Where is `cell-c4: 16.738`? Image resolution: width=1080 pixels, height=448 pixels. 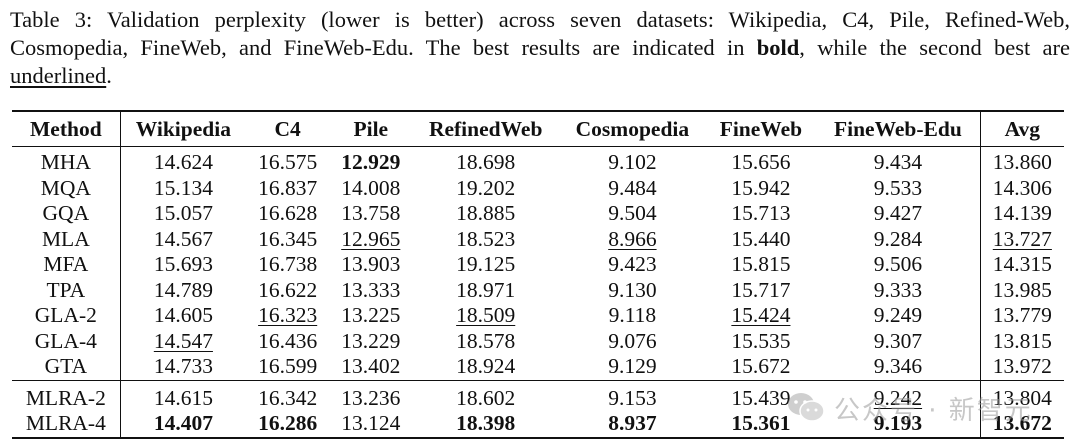
cell-c4: 16.738 is located at coordinates (287, 265).